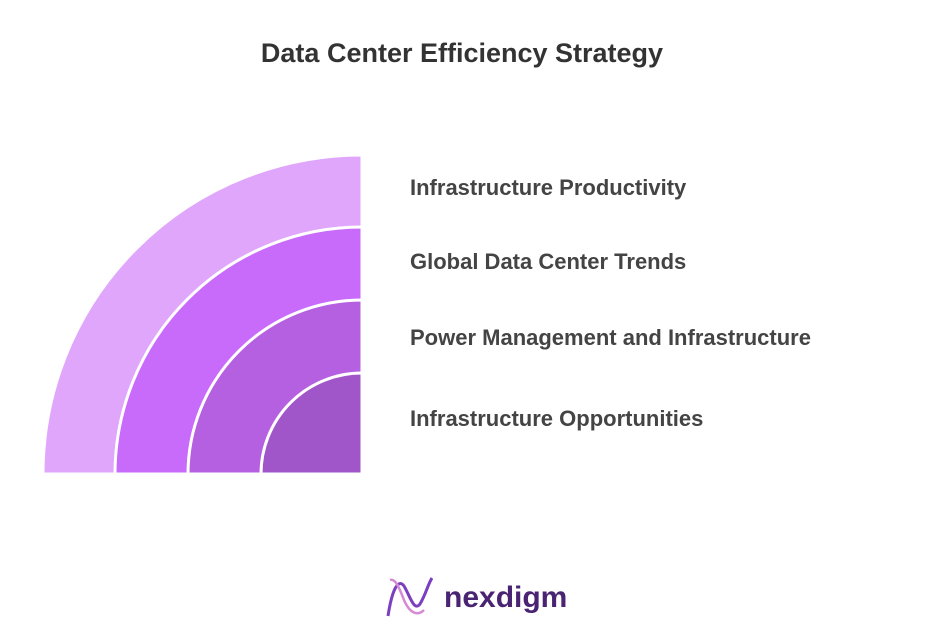  Describe the element at coordinates (311, 423) in the screenshot. I see `ring-inner` at that location.